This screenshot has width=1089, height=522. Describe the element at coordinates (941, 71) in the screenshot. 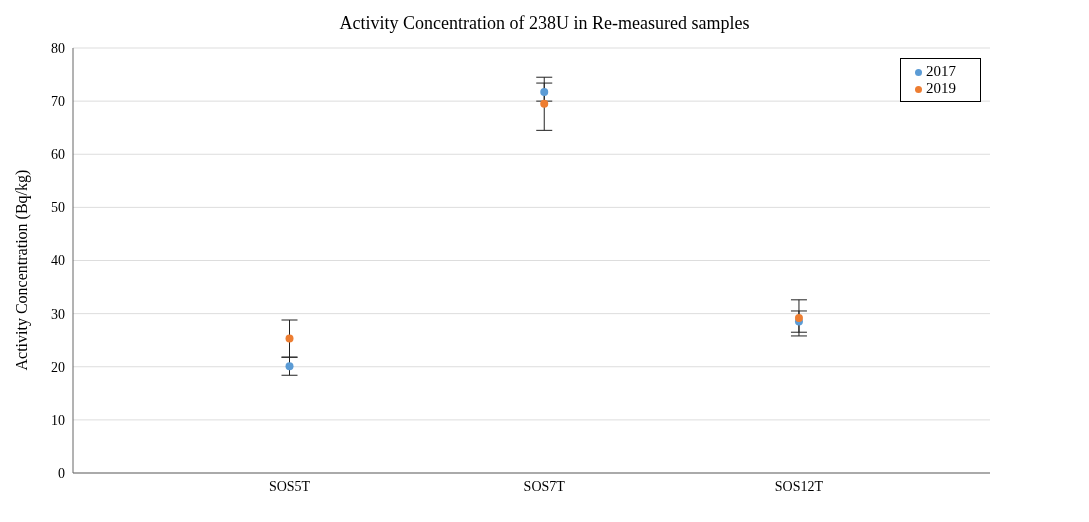

I see `legend-label: 2017` at that location.